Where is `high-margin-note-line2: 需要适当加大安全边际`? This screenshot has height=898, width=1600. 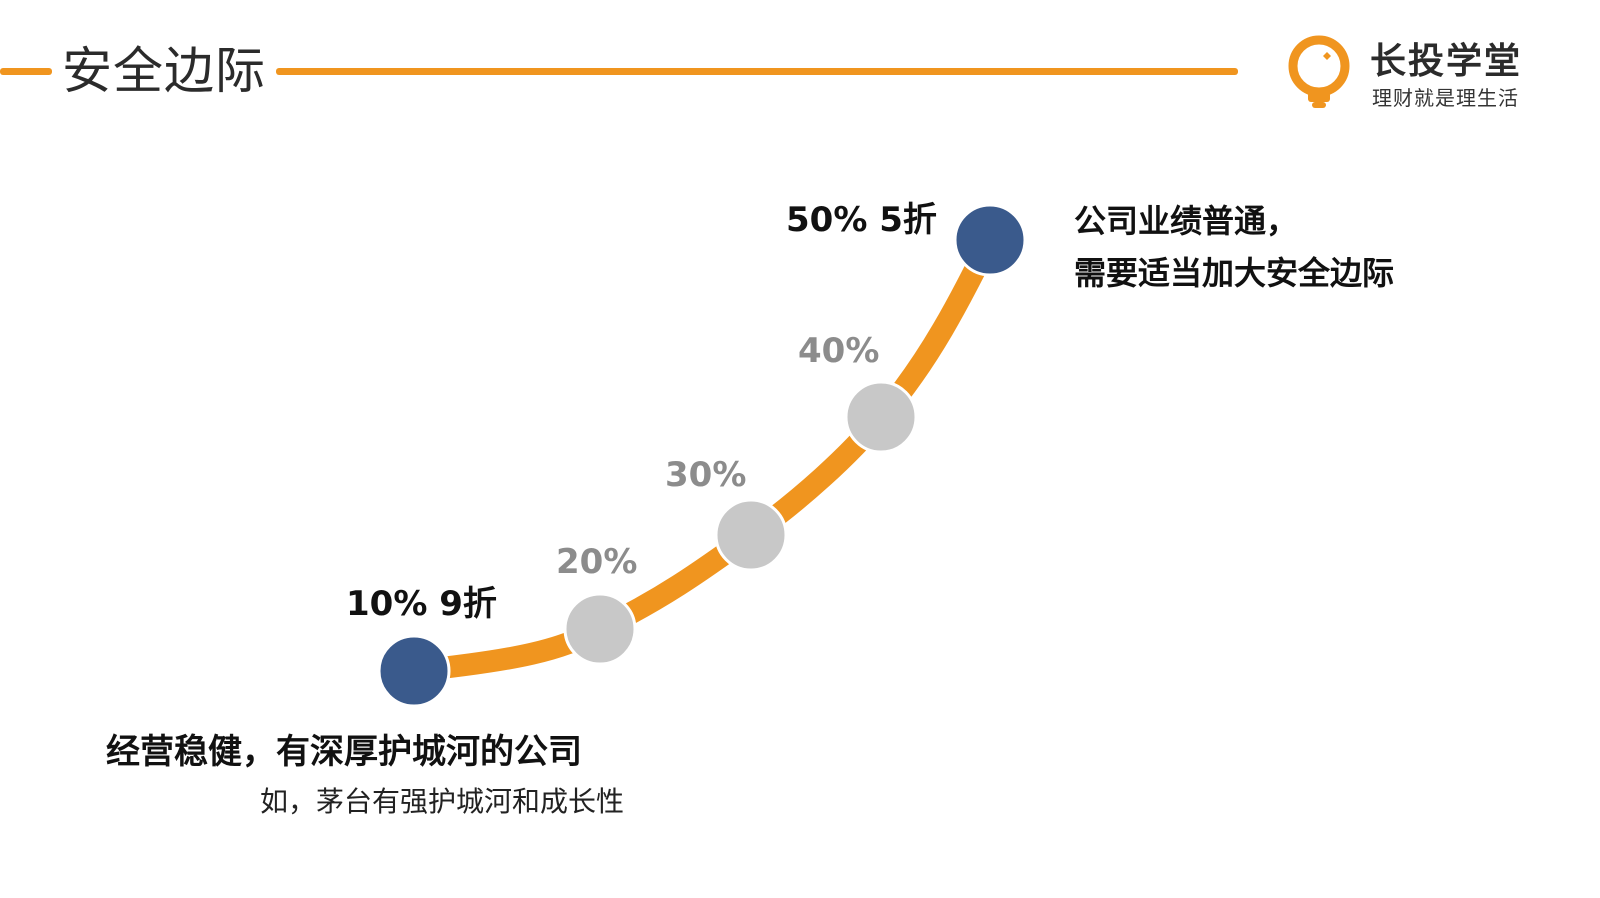 high-margin-note-line2: 需要适当加大安全边际 is located at coordinates (1234, 273).